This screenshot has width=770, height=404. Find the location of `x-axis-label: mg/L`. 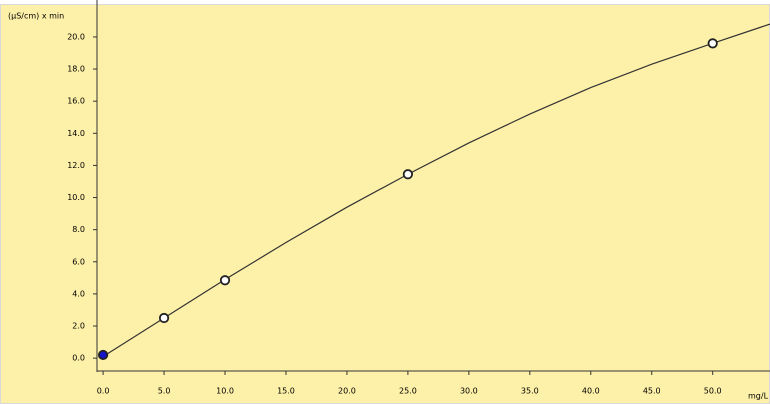

x-axis-label: mg/L is located at coordinates (758, 396).